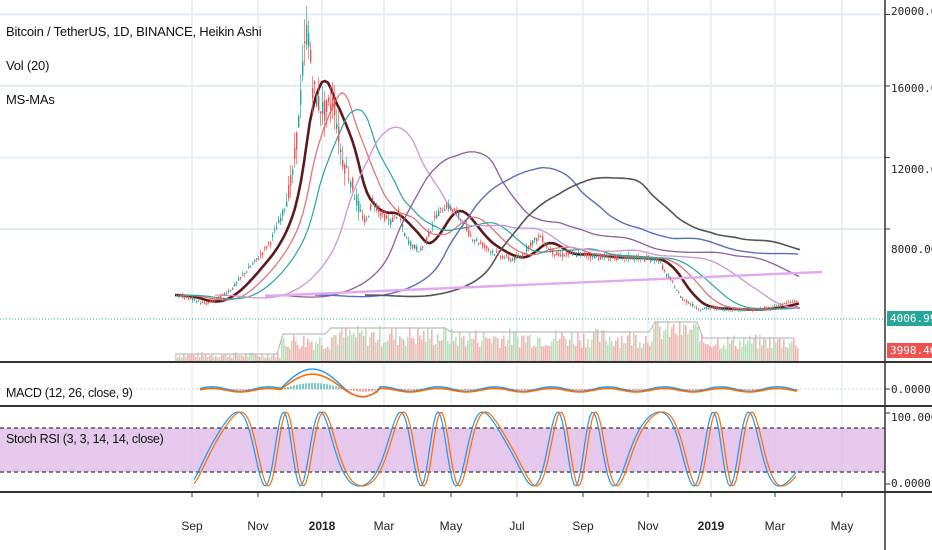  I want to click on x-tick-nov-2: Nov, so click(648, 526).